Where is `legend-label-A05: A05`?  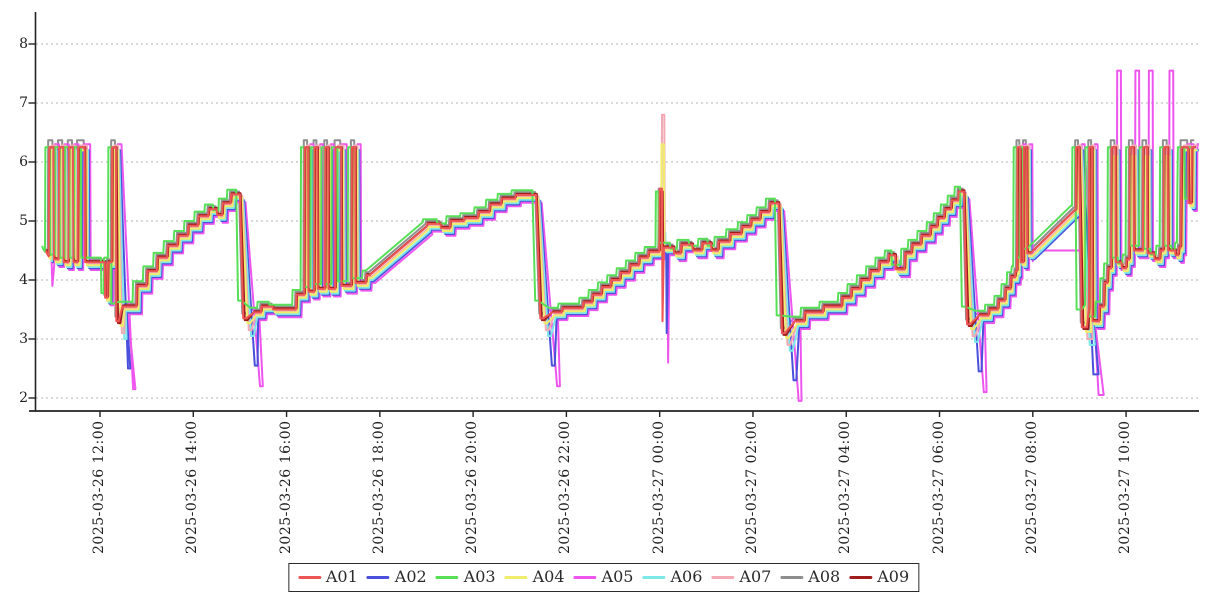
legend-label-A05: A05 is located at coordinates (617, 576).